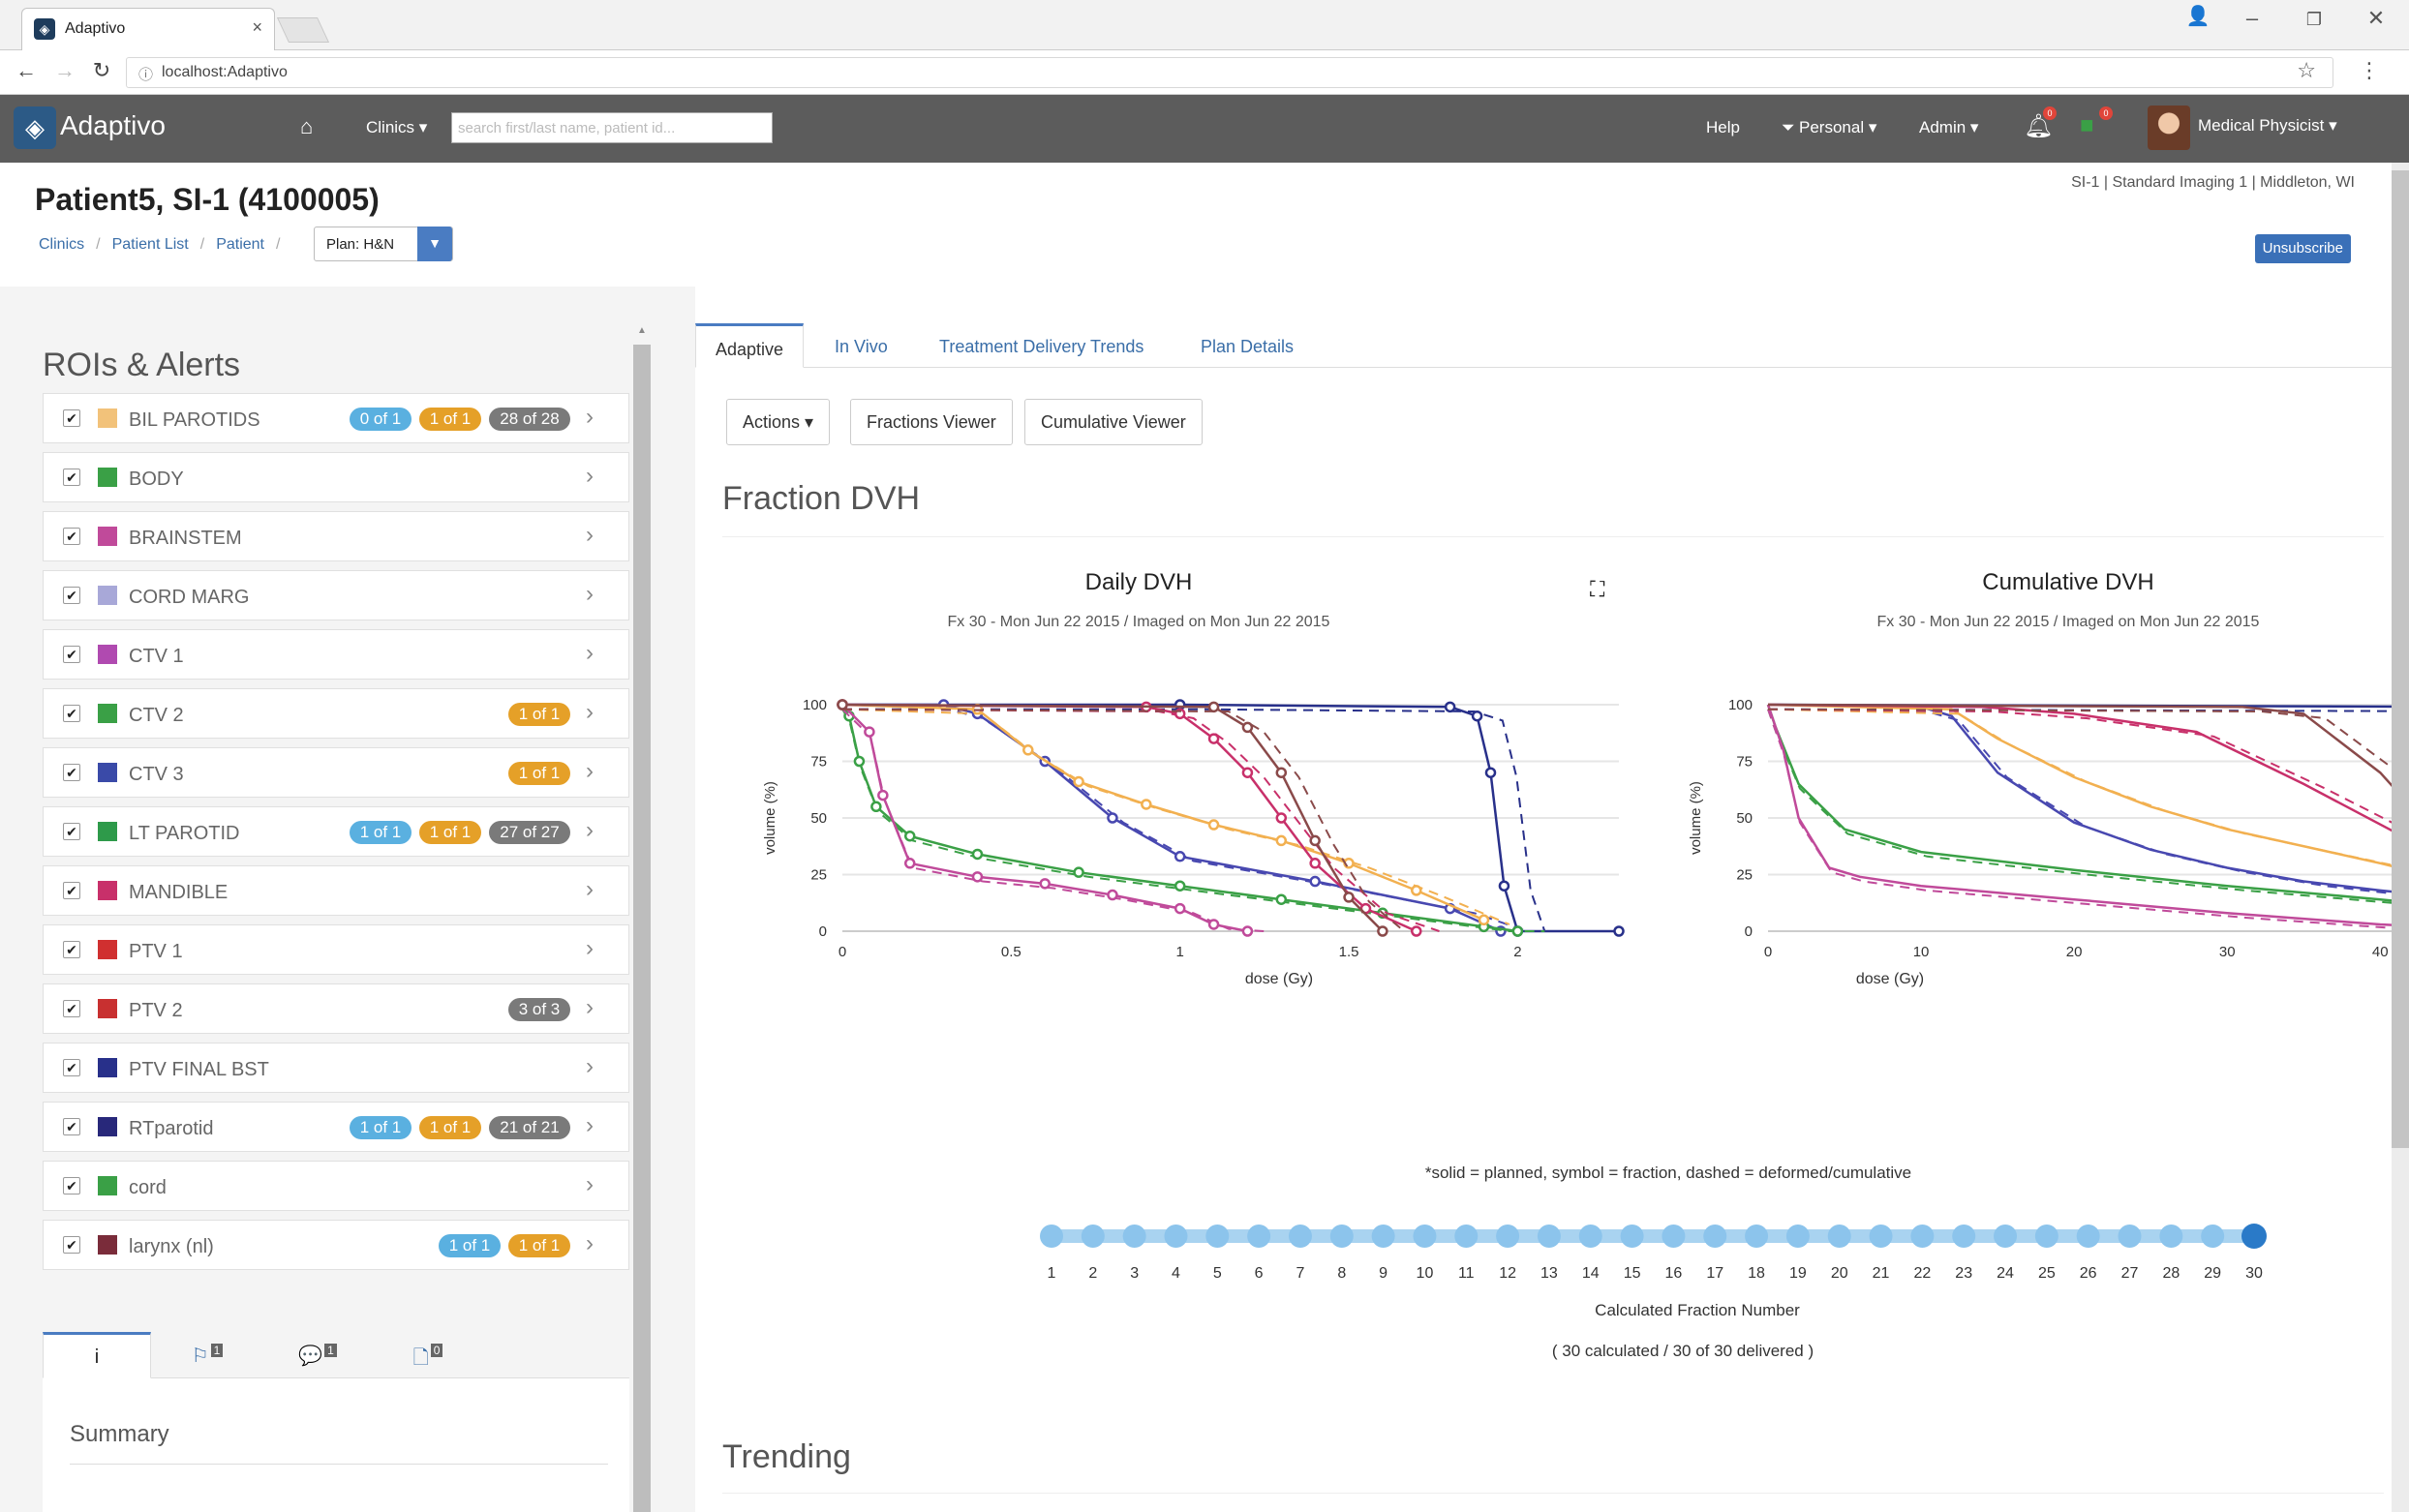  Describe the element at coordinates (336, 654) in the screenshot. I see `roi-row: ✔ CTV 1 ›` at that location.